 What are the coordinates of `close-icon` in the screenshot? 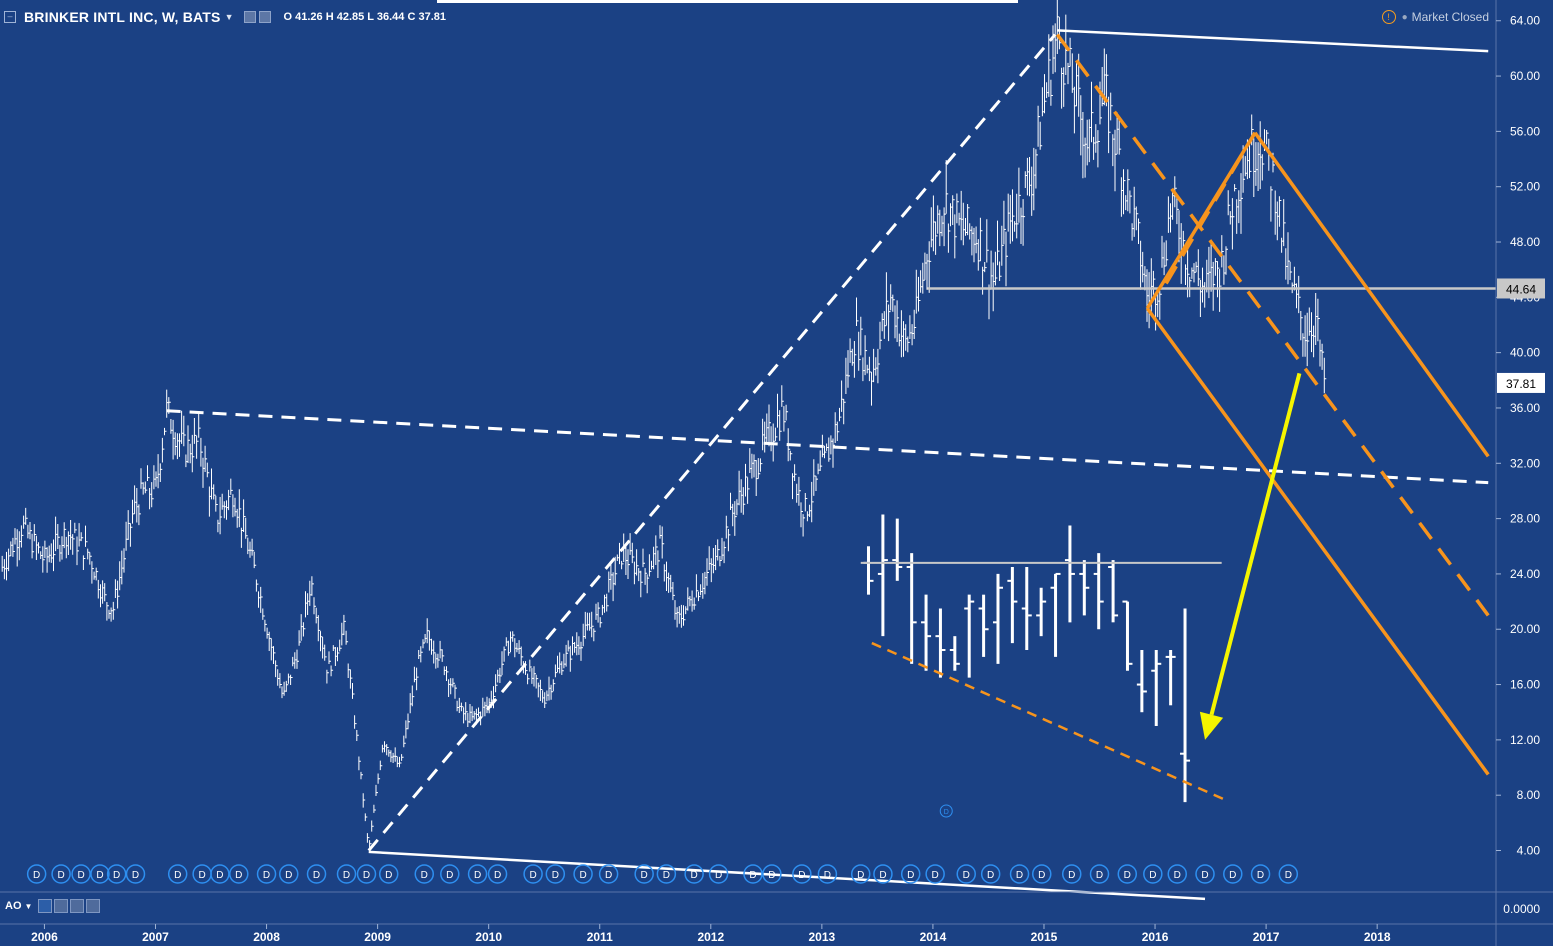 It's located at (93, 906).